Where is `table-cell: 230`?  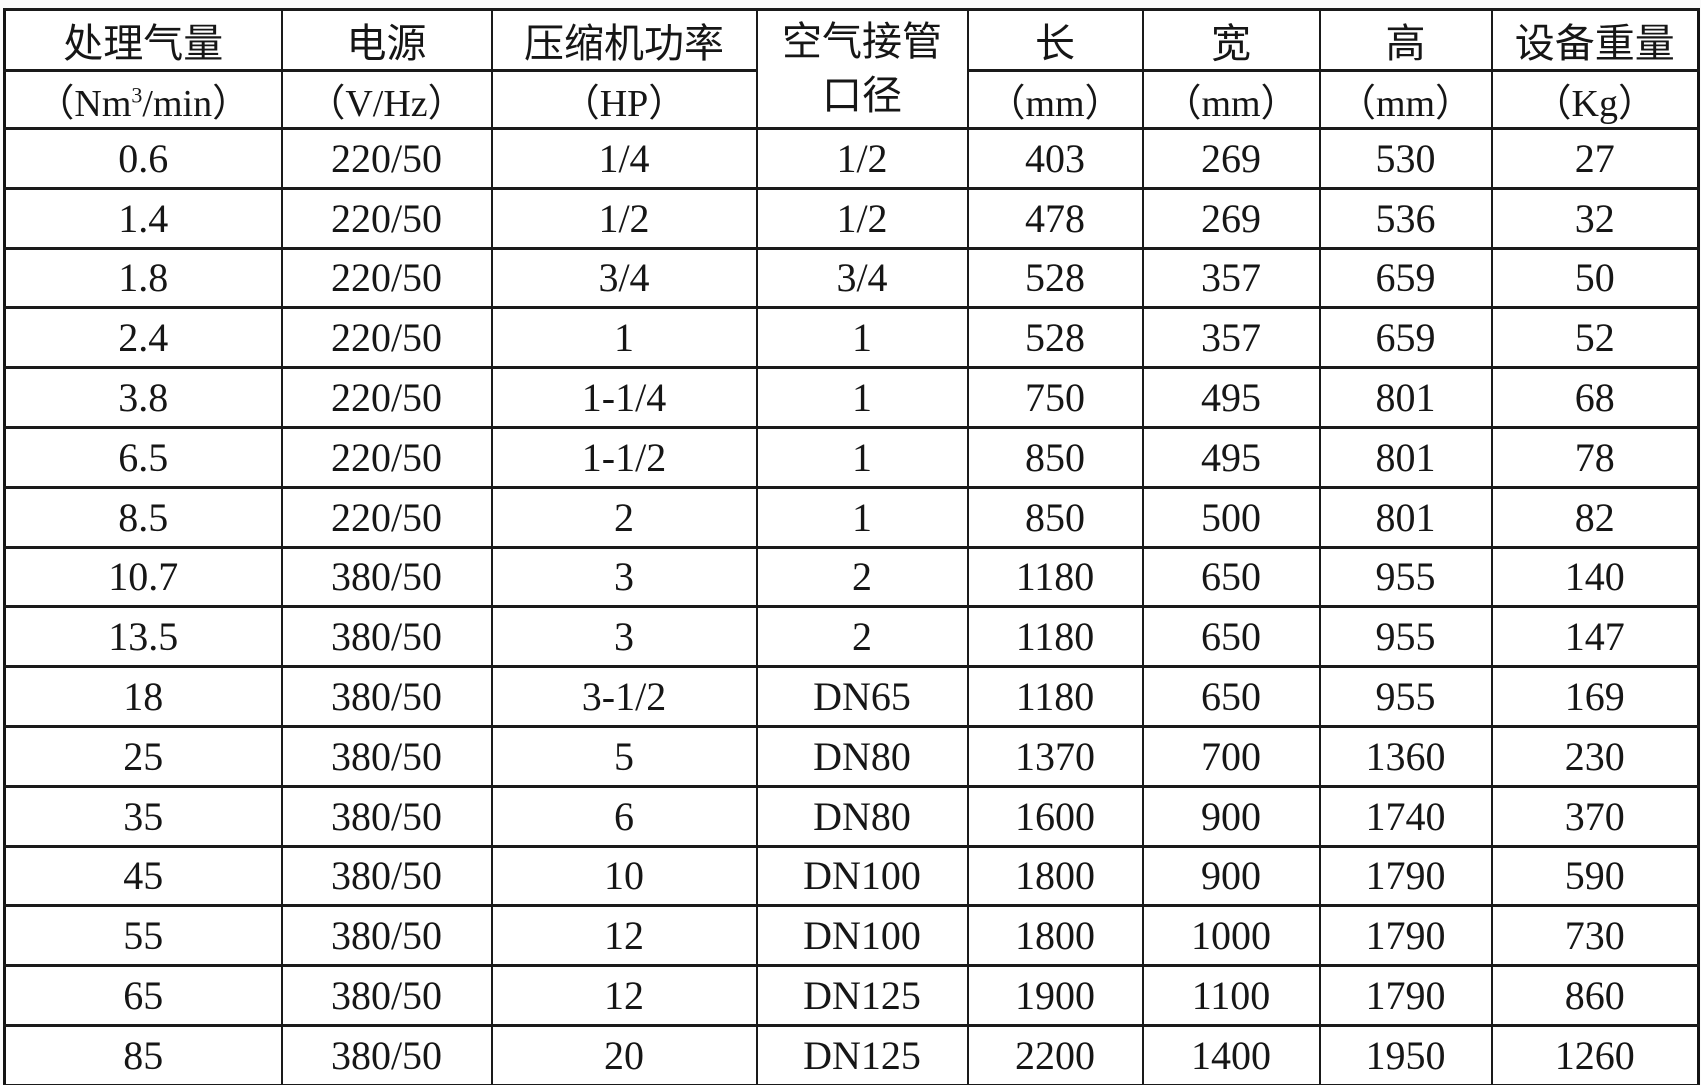
table-cell: 230 is located at coordinates (1595, 756).